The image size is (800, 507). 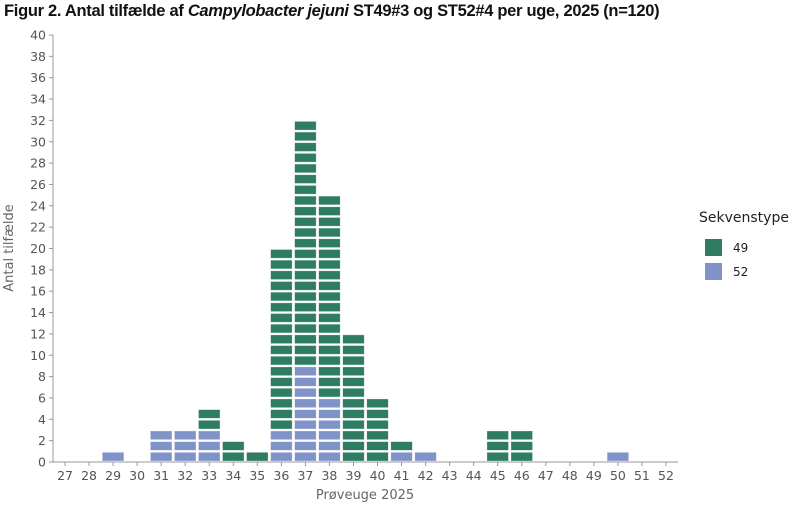 What do you see at coordinates (96, 11) in the screenshot?
I see `title-prefix: Figur 2. Antal tilfælde af` at bounding box center [96, 11].